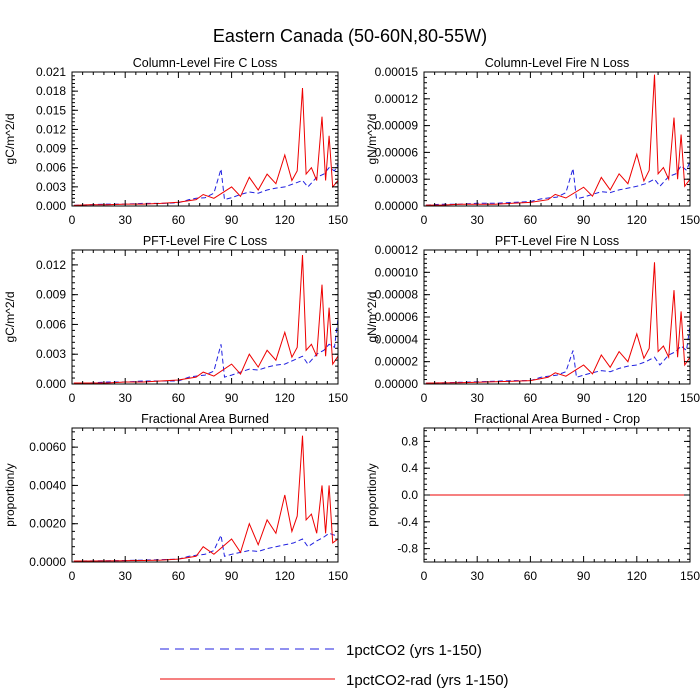 The height and width of the screenshot is (700, 700). Describe the element at coordinates (557, 241) in the screenshot. I see `panel-title-pft-n: PFT-Level Fire N Loss` at that location.